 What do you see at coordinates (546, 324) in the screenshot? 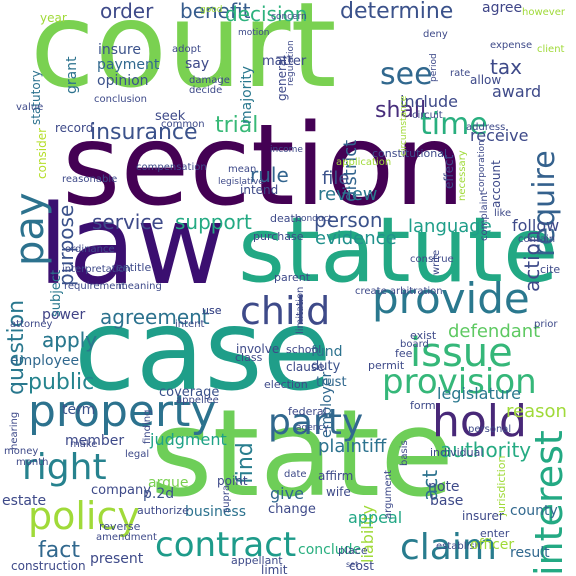
I see `cloud-word: prior` at bounding box center [546, 324].